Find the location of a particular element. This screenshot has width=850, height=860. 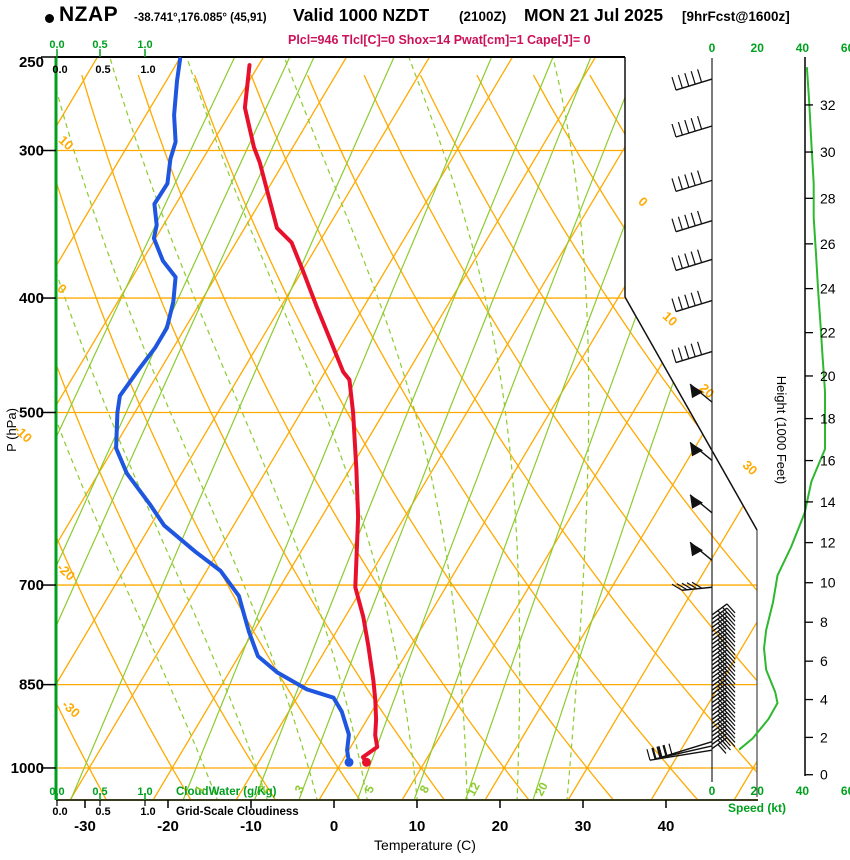

dry-adiabat-line is located at coordinates (82, 437).